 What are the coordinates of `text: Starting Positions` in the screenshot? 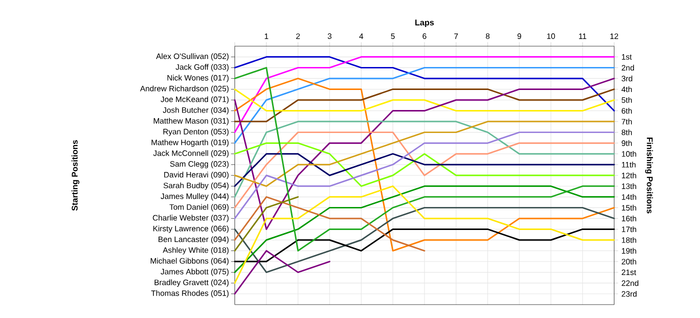 It's located at (76, 175).